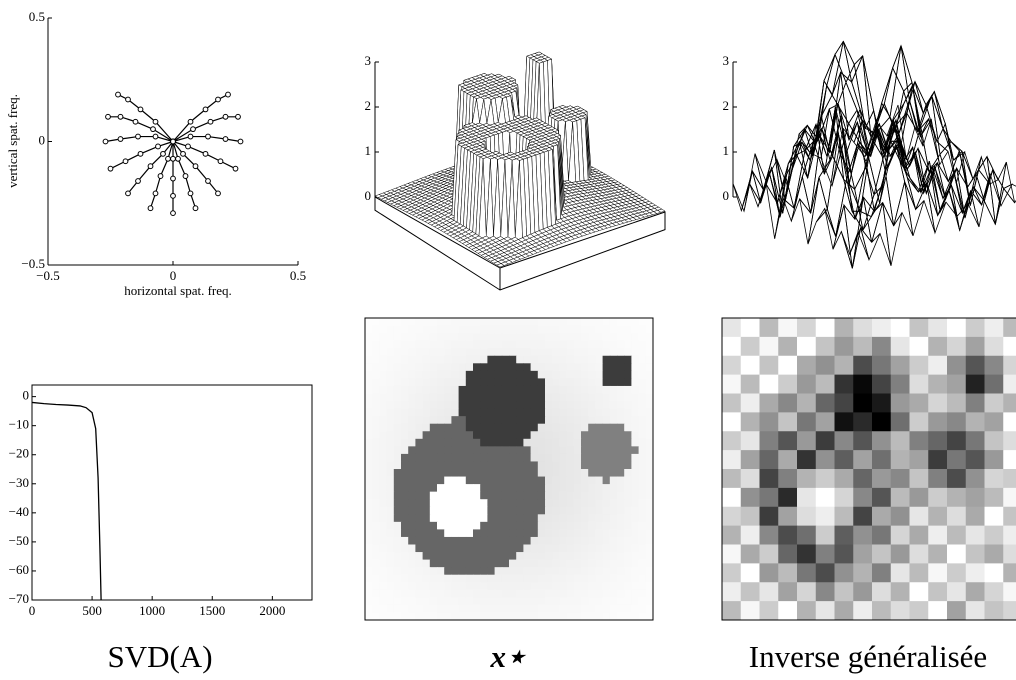  I want to click on point, so click(158, 146).